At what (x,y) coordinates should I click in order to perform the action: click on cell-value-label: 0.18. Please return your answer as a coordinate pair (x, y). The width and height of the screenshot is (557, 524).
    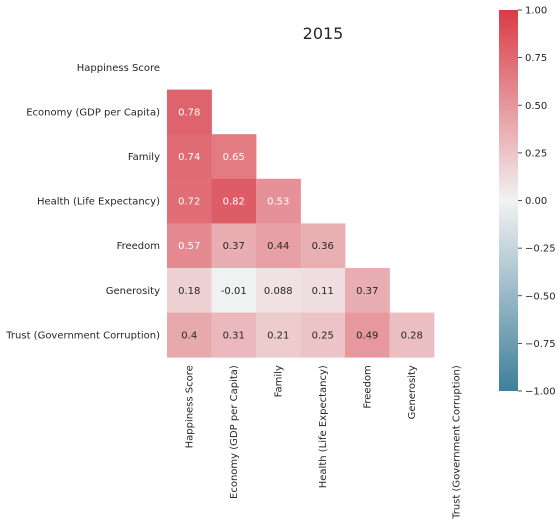
    Looking at the image, I should click on (189, 291).